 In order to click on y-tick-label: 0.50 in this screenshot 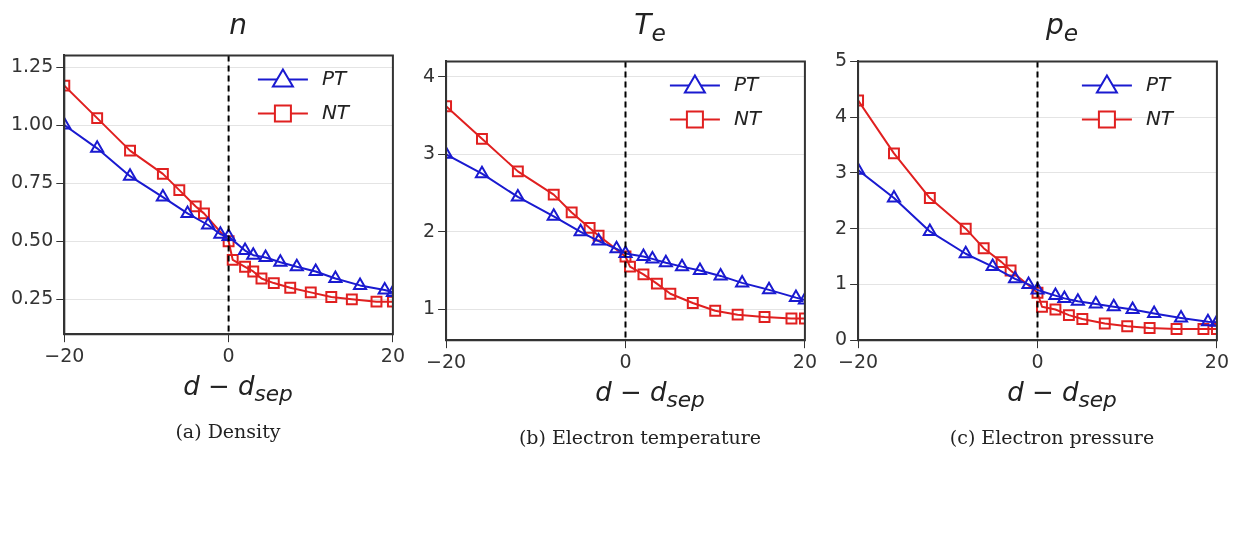, I will do `click(32, 239)`.